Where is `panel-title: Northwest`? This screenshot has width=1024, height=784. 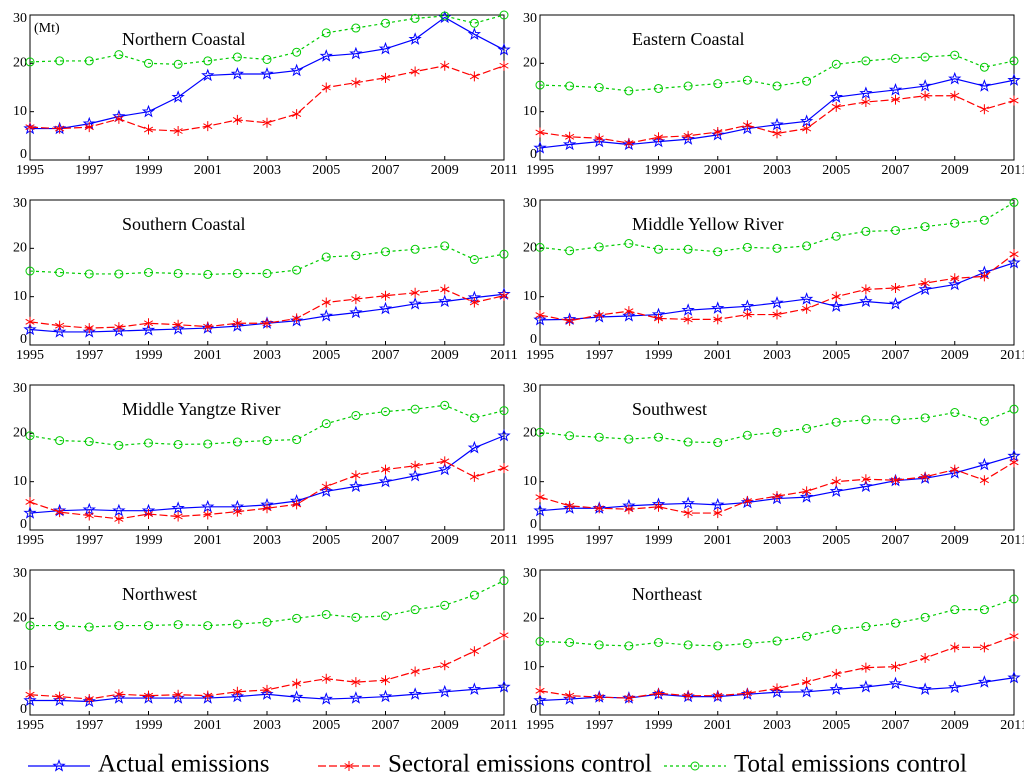 panel-title: Northwest is located at coordinates (159, 594).